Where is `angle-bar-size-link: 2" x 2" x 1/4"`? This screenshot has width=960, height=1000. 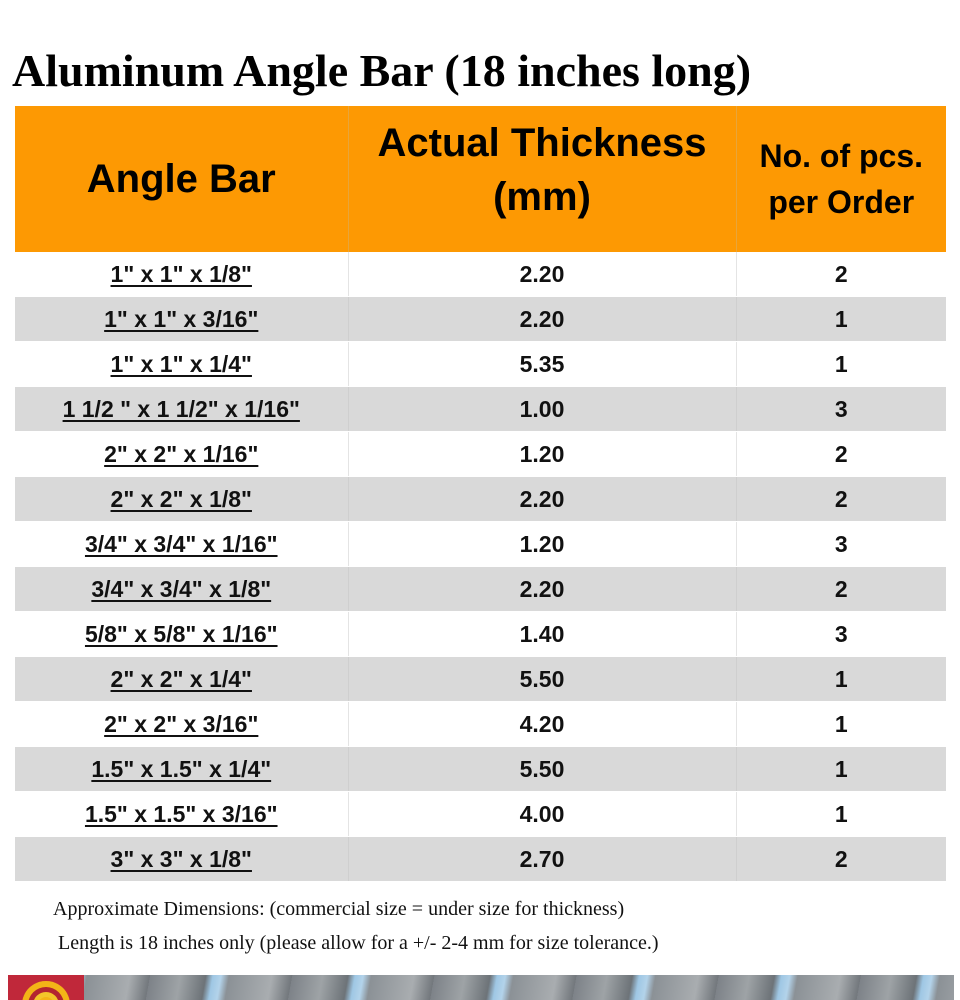 angle-bar-size-link: 2" x 2" x 1/4" is located at coordinates (182, 679).